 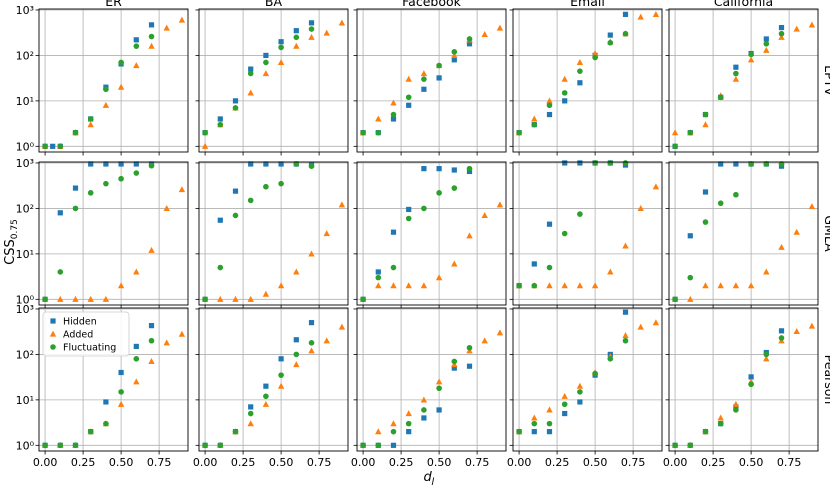 What do you see at coordinates (25, 299) in the screenshot?
I see `y-tick-label: 10⁰` at bounding box center [25, 299].